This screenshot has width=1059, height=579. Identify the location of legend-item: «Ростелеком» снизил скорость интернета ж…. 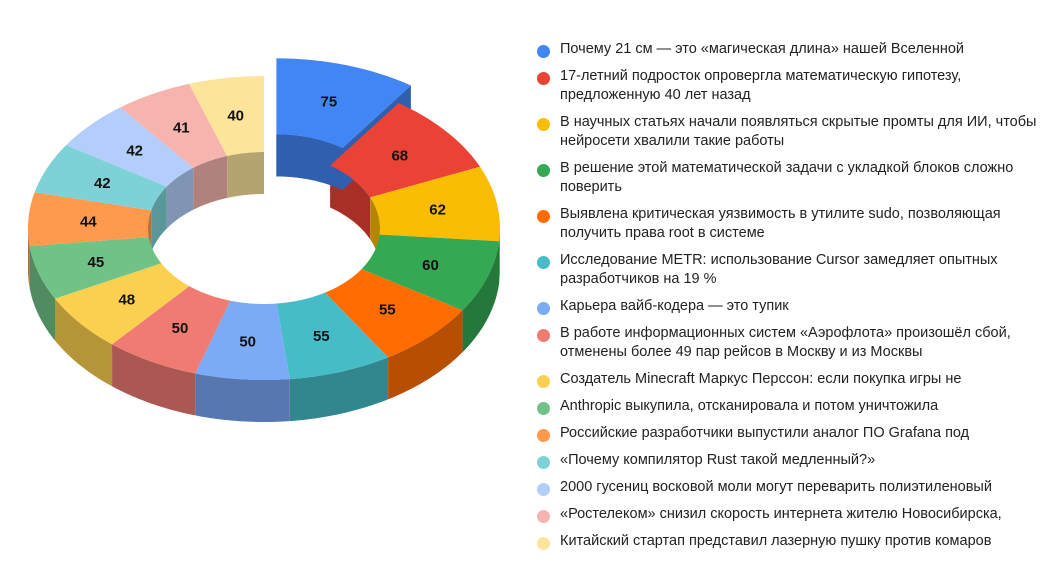
(797, 514).